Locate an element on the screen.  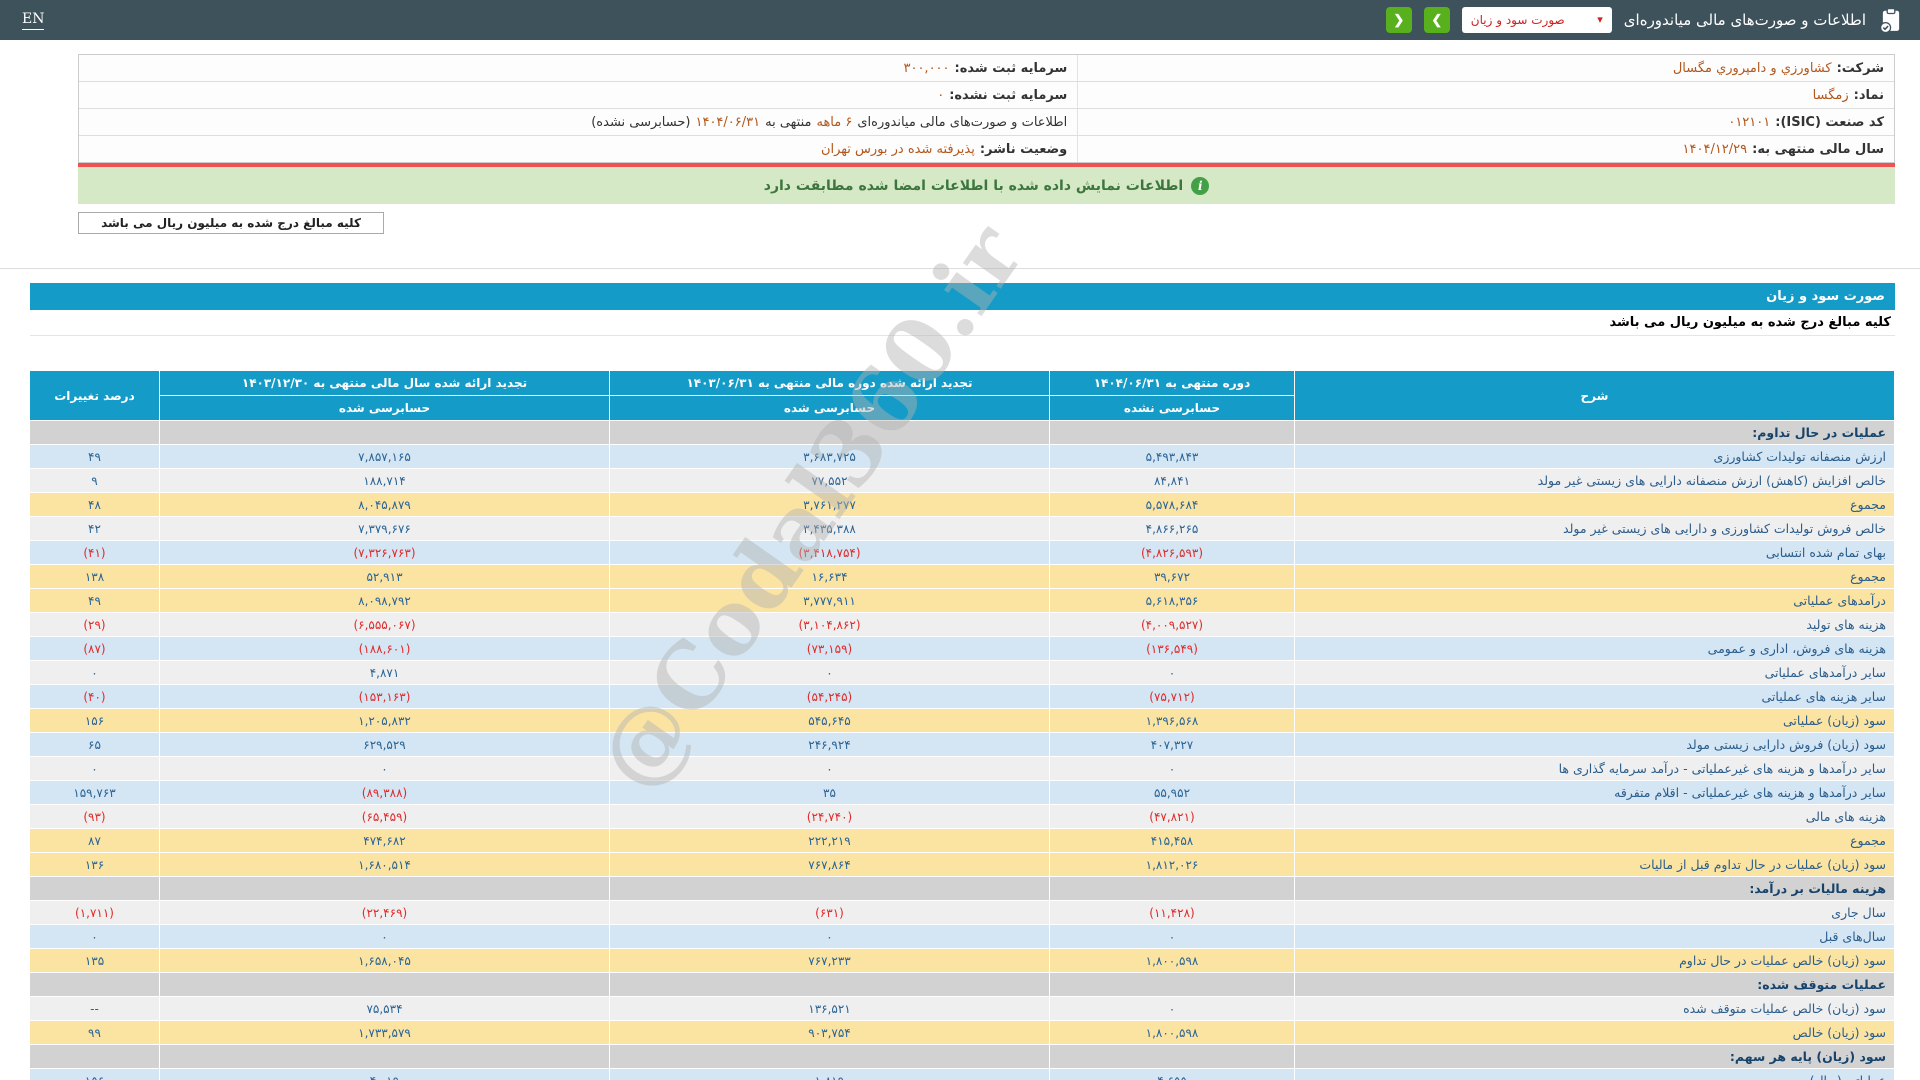
statement-suffix: (حسابرسی نشده) is located at coordinates (641, 122).